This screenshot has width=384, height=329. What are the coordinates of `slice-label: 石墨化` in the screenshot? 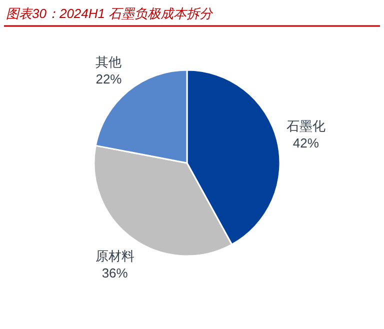 It's located at (306, 126).